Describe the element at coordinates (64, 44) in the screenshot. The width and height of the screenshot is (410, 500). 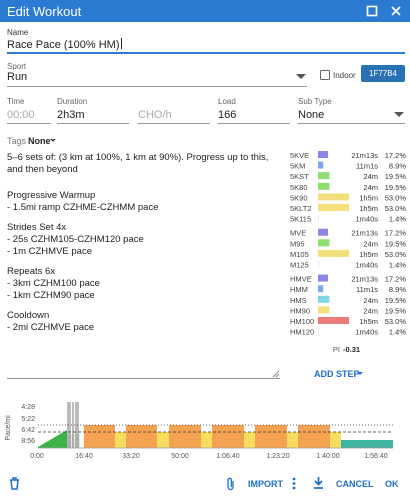
I see `name-input: Race Pace (100% HM)` at that location.